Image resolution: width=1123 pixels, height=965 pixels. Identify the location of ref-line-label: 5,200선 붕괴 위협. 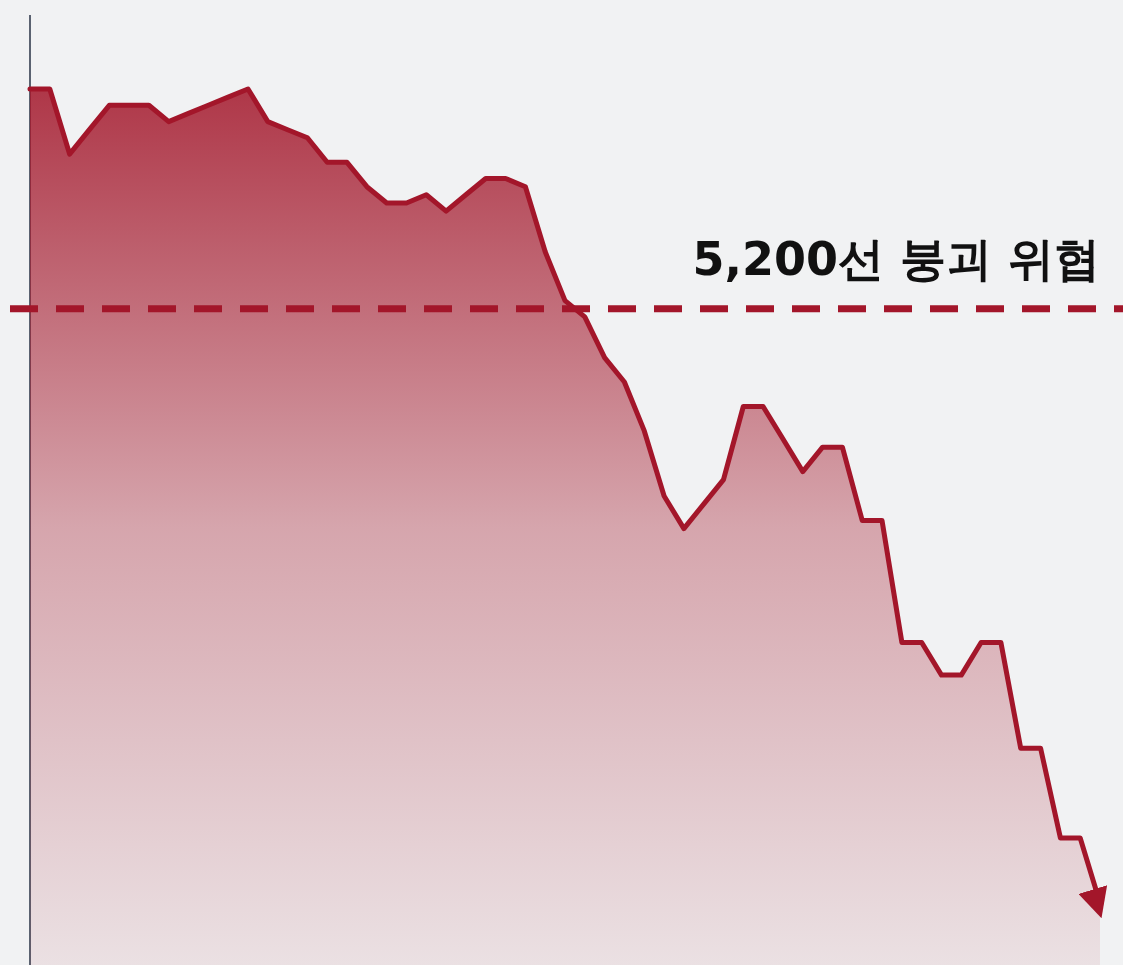
(896, 258).